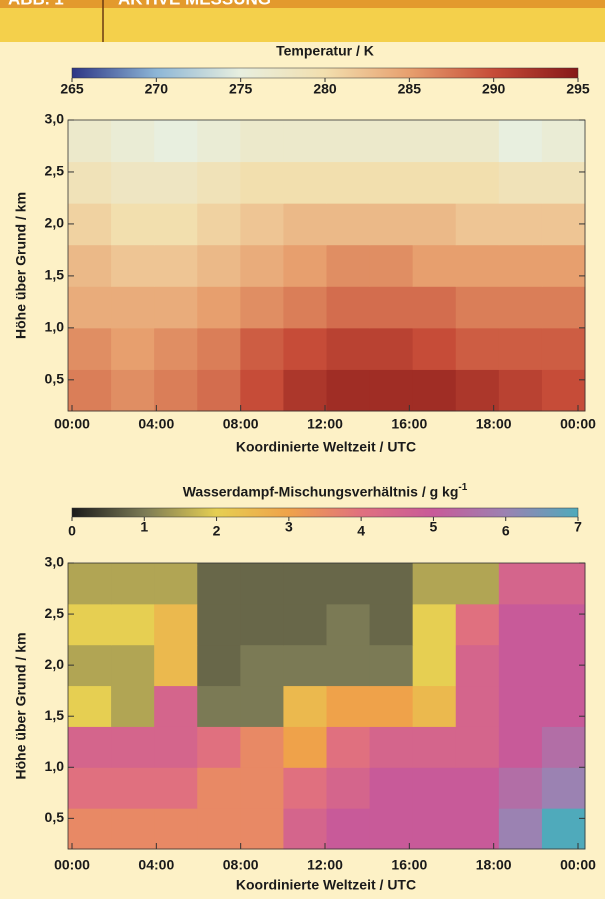  What do you see at coordinates (55, 327) in the screenshot?
I see `y-tick-label: 1,0` at bounding box center [55, 327].